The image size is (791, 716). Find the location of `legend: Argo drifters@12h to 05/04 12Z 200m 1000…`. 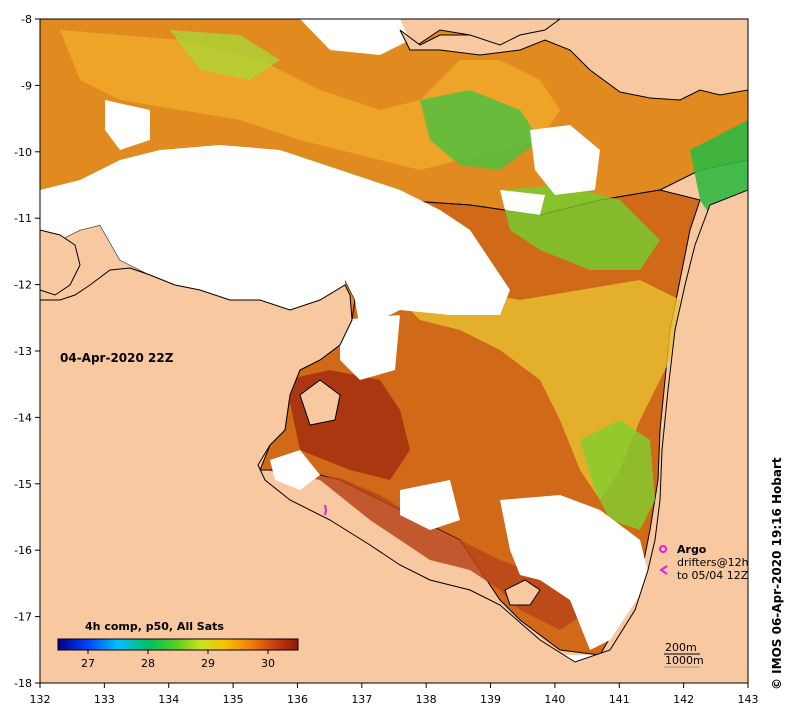

legend: Argo drifters@12h to 05/04 12Z 200m 1000… is located at coordinates (704, 605).